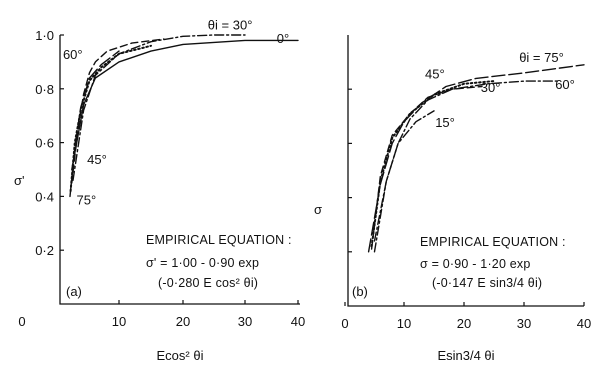  What do you see at coordinates (230, 25) in the screenshot?
I see `curve-annotation: θi = 30°` at bounding box center [230, 25].